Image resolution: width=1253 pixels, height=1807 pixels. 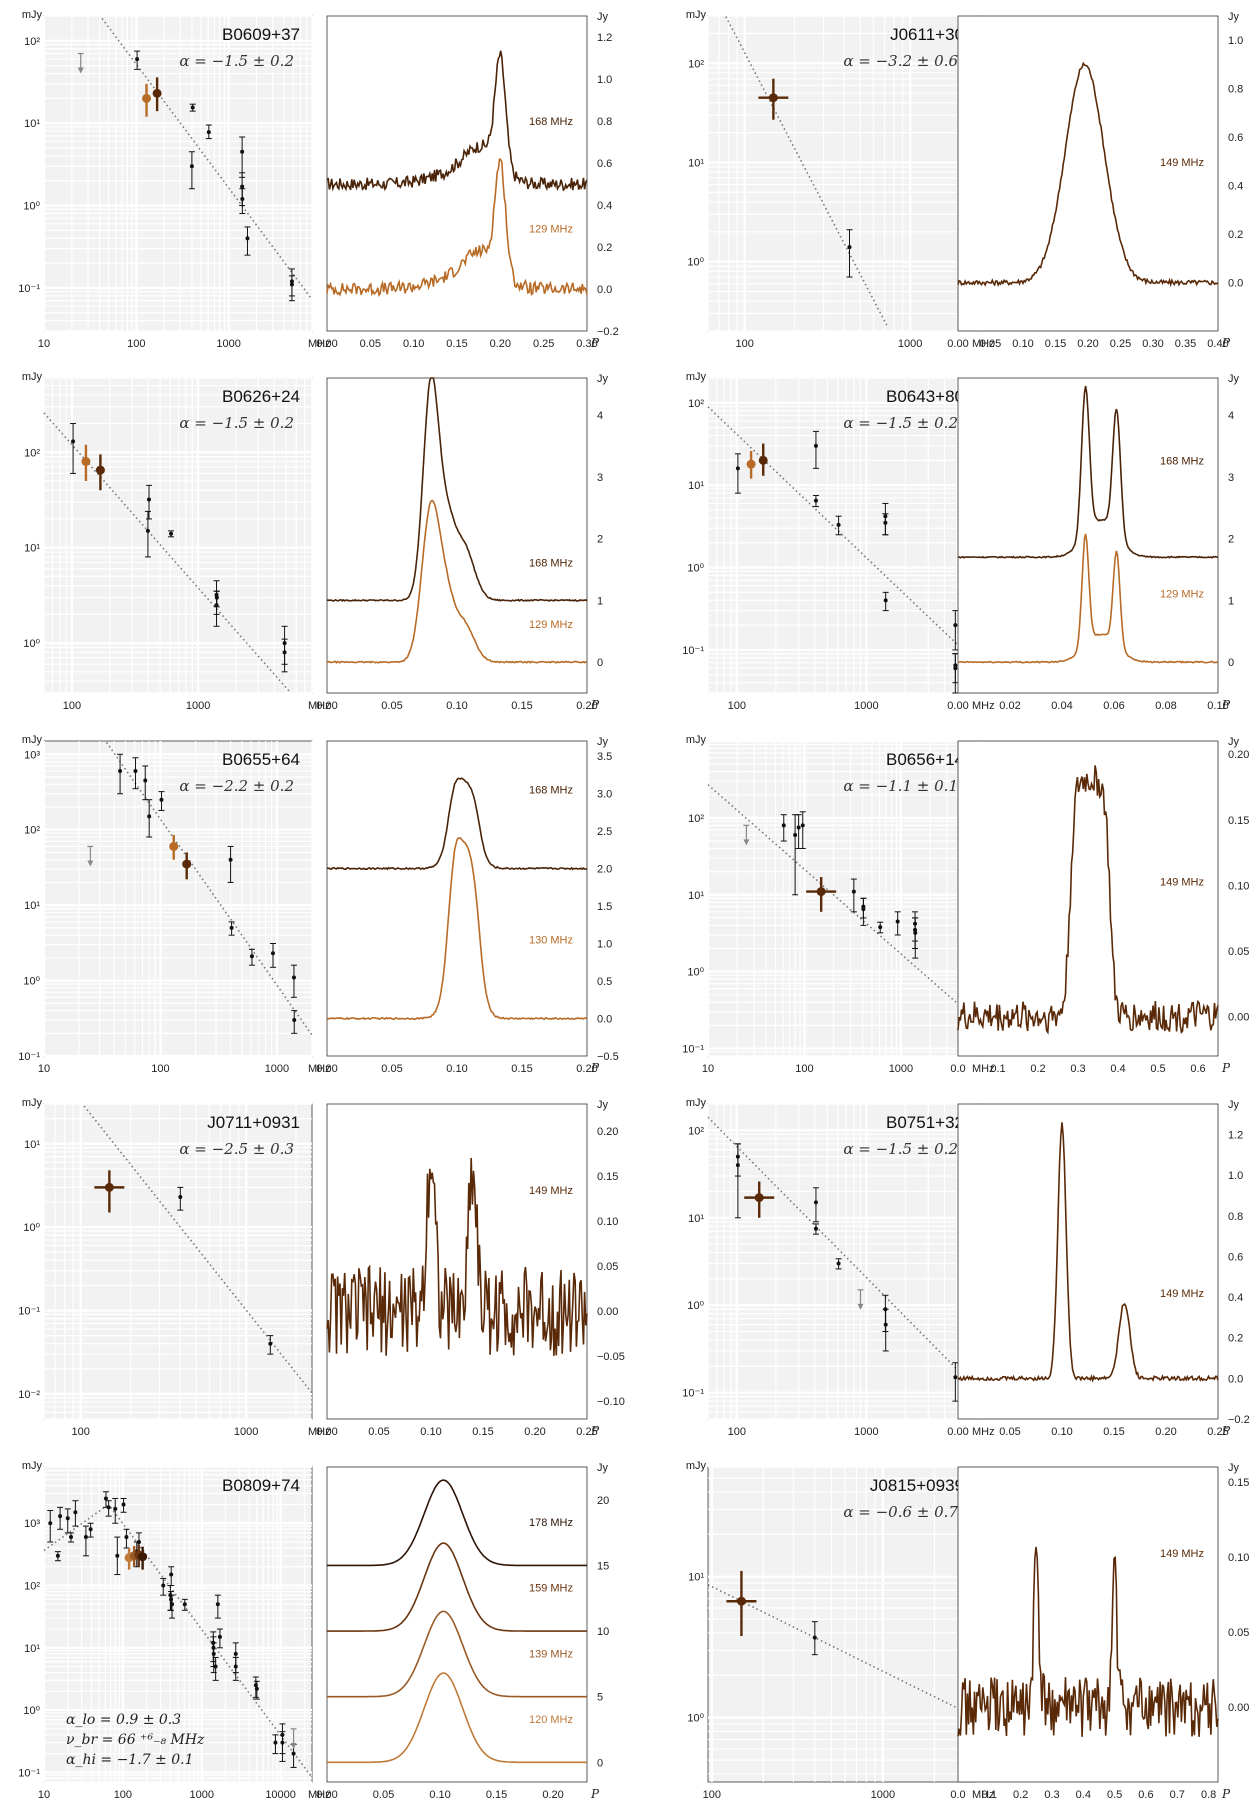 What do you see at coordinates (178, 173) in the screenshot?
I see `spectrum-frame` at bounding box center [178, 173].